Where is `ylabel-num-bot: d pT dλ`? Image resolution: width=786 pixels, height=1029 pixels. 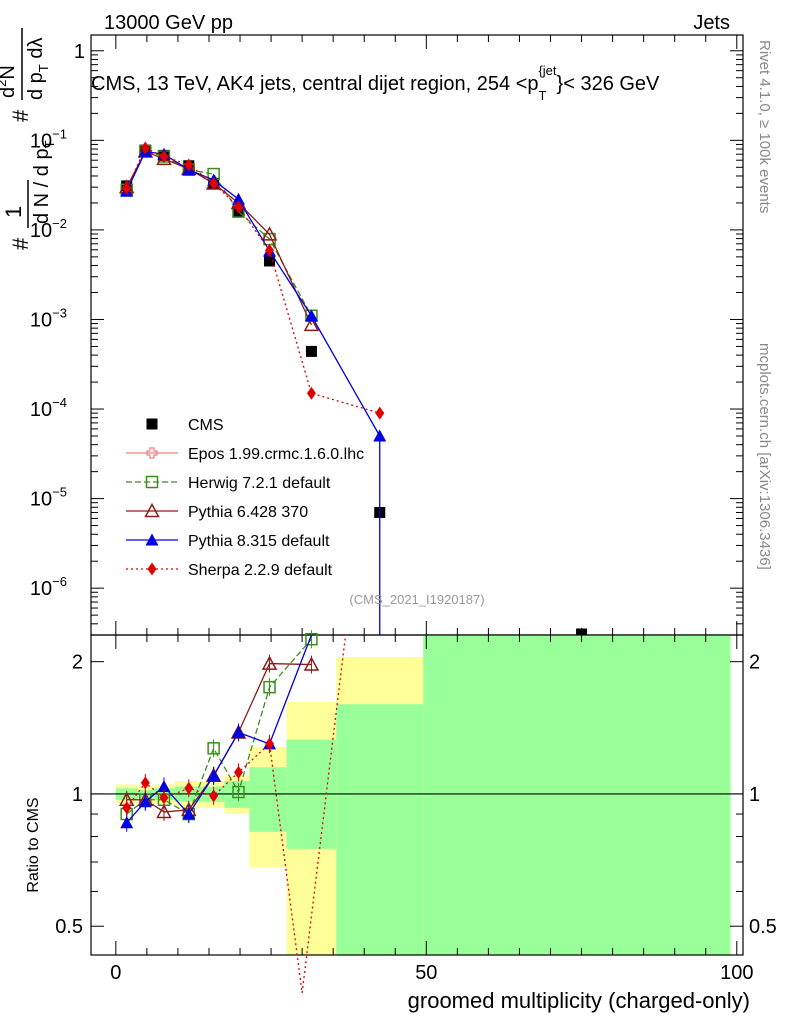
ylabel-num-bot: d pT dλ is located at coordinates (38, 69).